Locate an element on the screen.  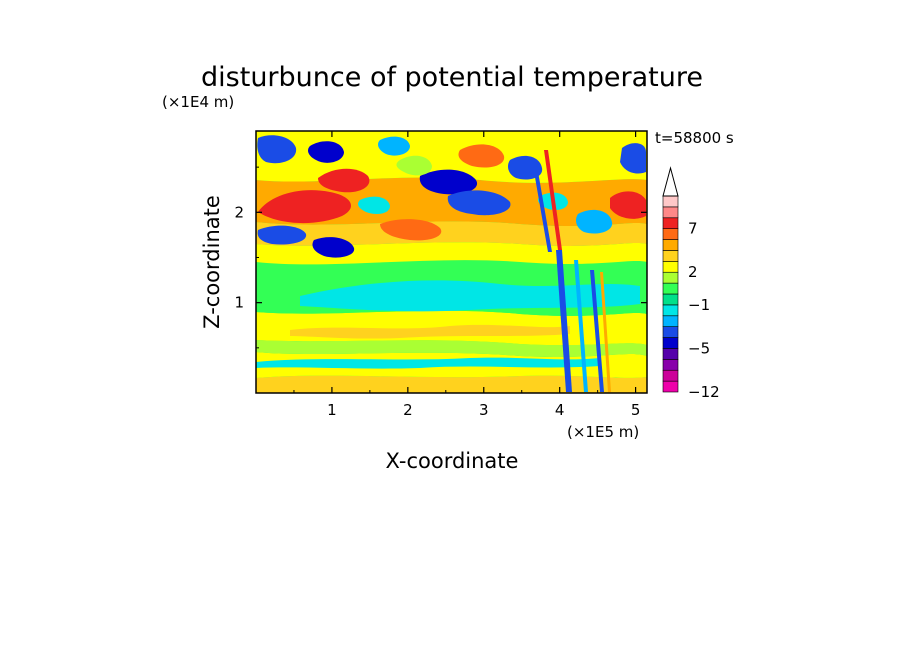
band-cyan-low is located at coordinates (428, 363).